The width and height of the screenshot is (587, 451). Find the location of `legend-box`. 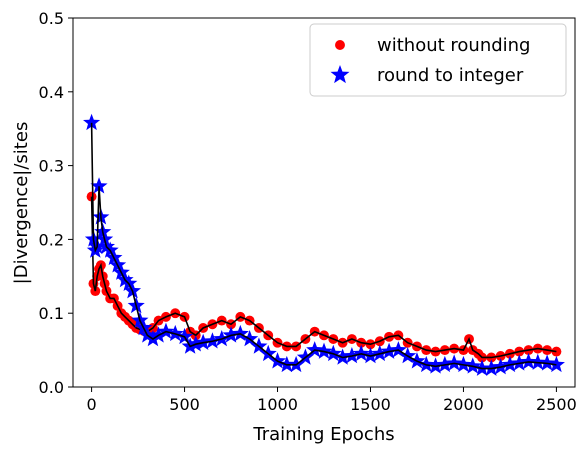

legend-box is located at coordinates (438, 60).